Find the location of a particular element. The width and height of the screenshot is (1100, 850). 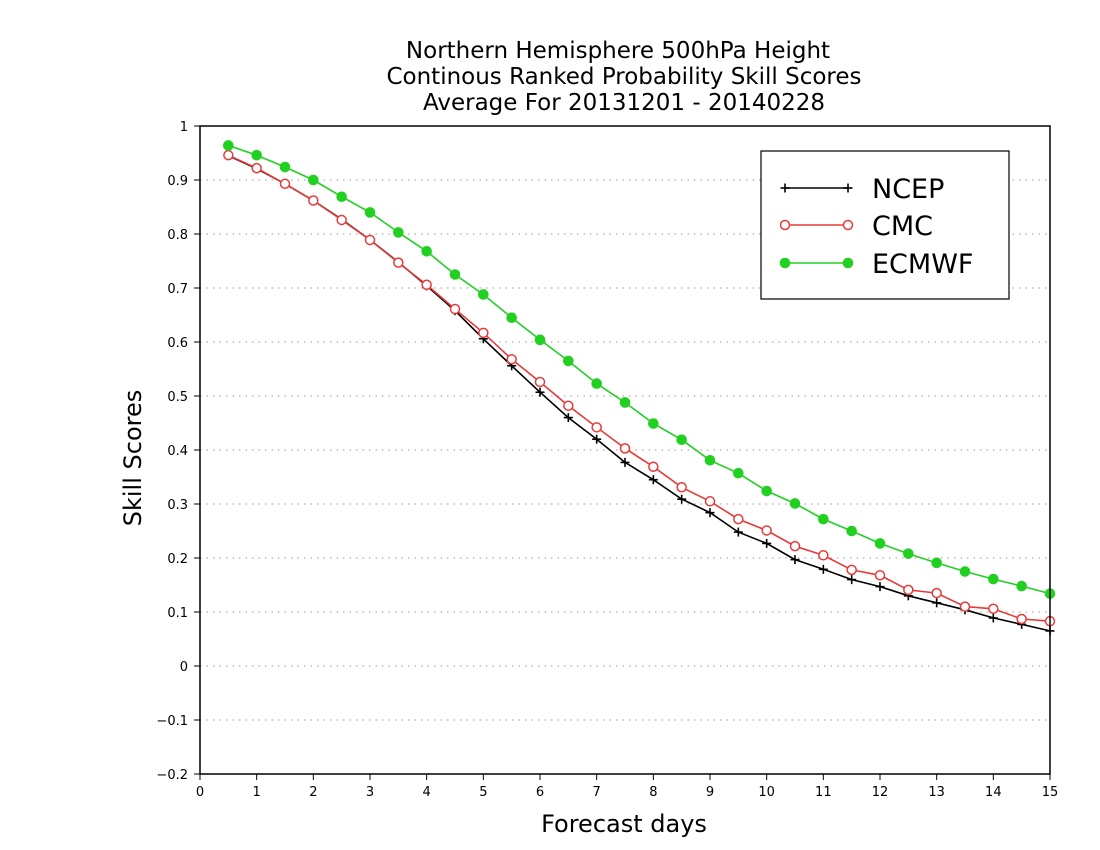

legend-item-ncep: NCEP is located at coordinates (862, 189).